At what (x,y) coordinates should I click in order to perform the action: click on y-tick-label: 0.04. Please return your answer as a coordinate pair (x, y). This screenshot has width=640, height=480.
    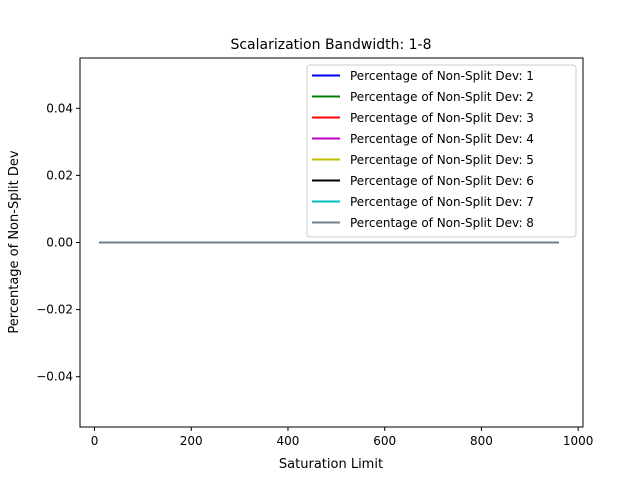
    Looking at the image, I should click on (59, 108).